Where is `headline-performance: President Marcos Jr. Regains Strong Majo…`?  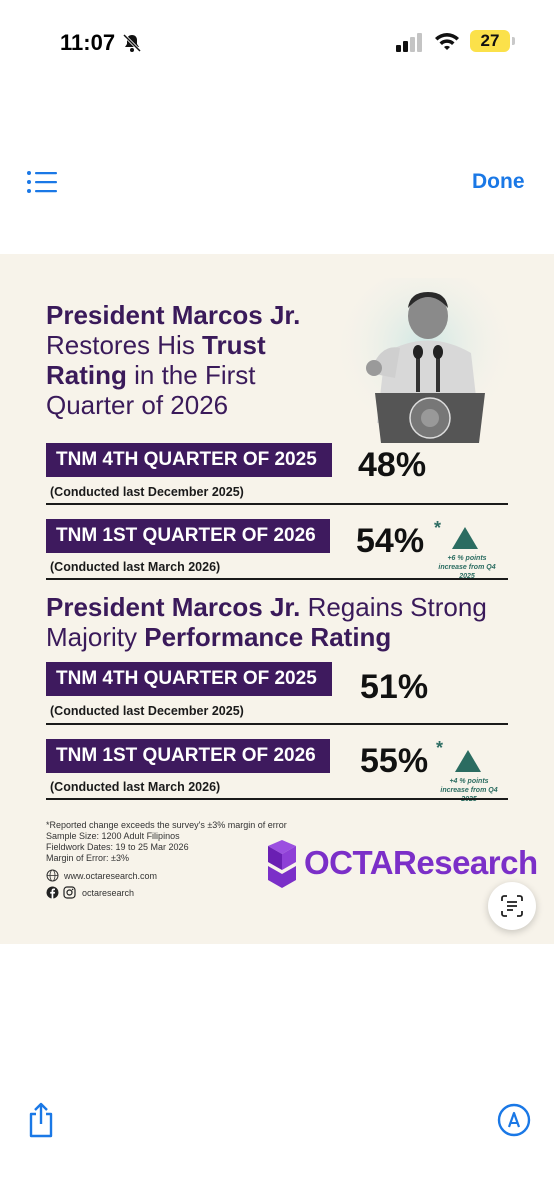
headline-performance: President Marcos Jr. Regains Strong Majo… is located at coordinates (286, 622).